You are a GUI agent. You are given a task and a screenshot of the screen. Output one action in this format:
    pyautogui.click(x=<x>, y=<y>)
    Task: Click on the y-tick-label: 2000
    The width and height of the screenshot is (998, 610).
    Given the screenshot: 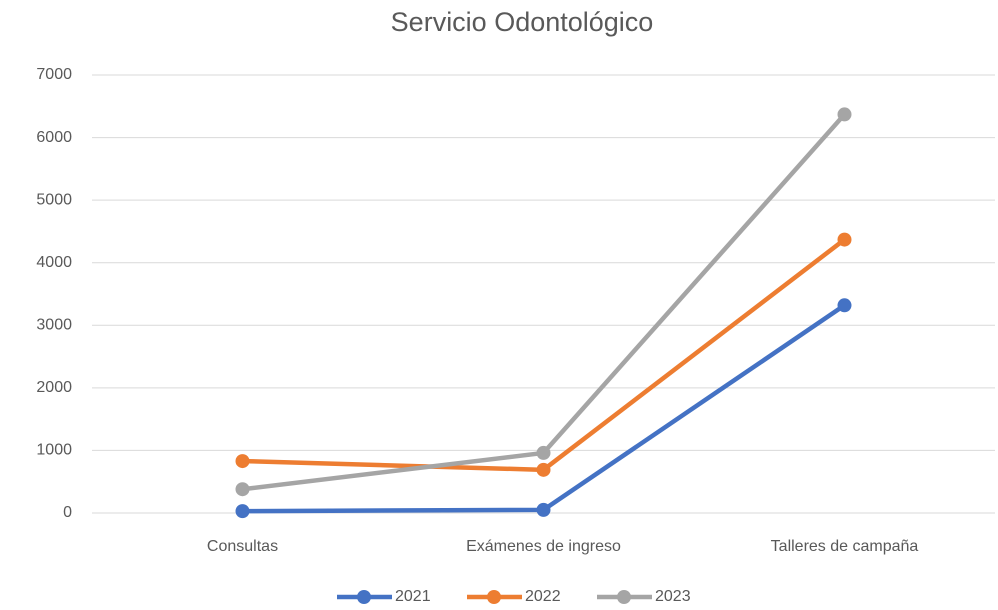 What is the action you would take?
    pyautogui.click(x=54, y=387)
    